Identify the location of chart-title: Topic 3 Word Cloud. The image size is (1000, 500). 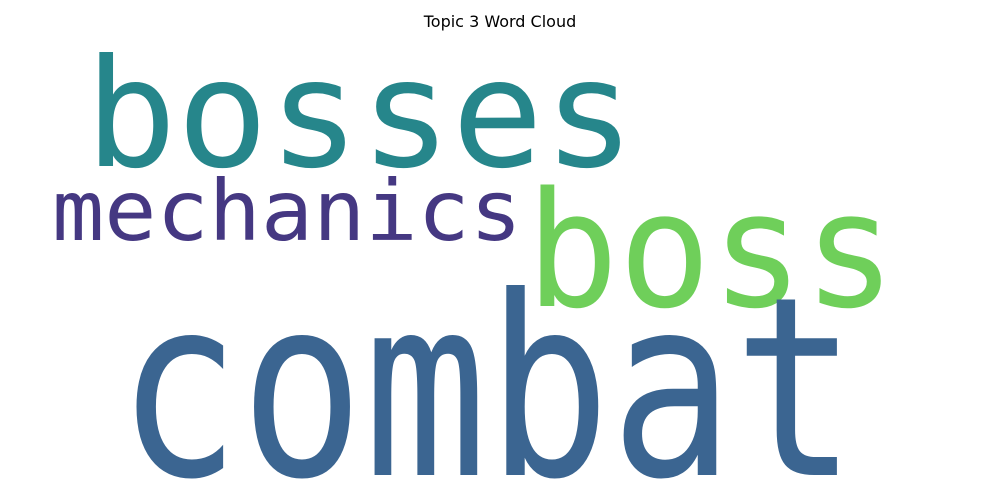
(500, 21).